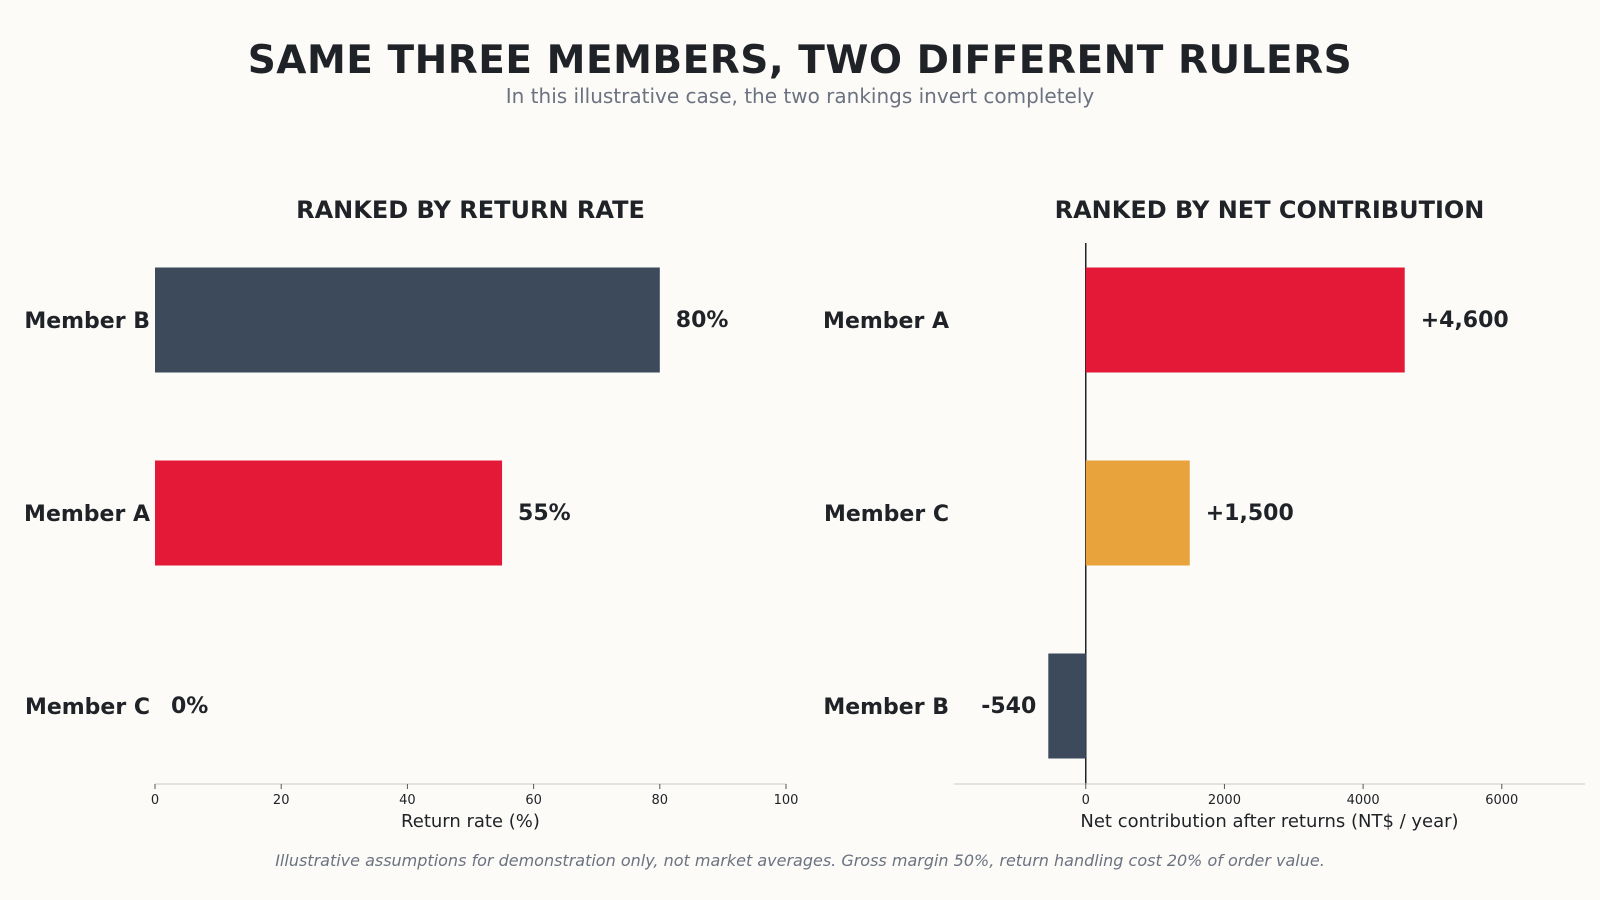 The image size is (1600, 900). What do you see at coordinates (1363, 800) in the screenshot?
I see `x-tick-label: 4000` at bounding box center [1363, 800].